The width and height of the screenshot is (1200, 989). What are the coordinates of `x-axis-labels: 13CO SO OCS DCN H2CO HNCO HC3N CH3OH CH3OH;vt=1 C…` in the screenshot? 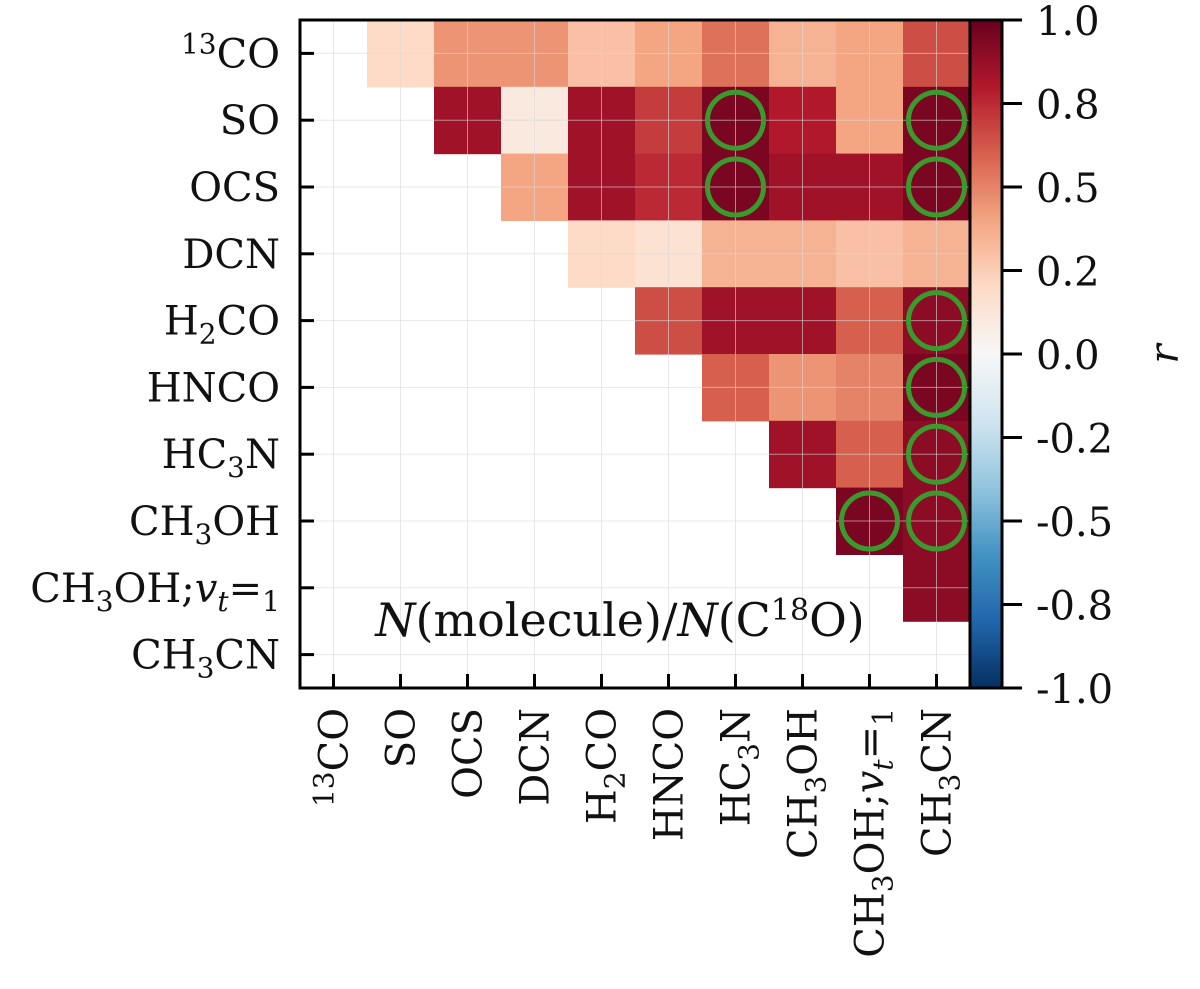 It's located at (637, 833).